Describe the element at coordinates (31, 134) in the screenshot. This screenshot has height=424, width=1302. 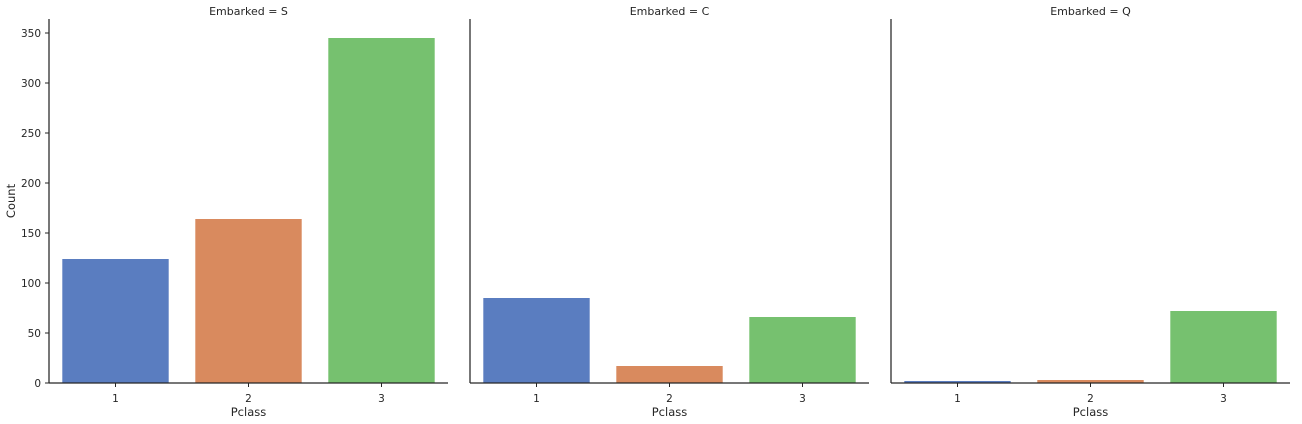
I see `y-tick-label: 250` at that location.